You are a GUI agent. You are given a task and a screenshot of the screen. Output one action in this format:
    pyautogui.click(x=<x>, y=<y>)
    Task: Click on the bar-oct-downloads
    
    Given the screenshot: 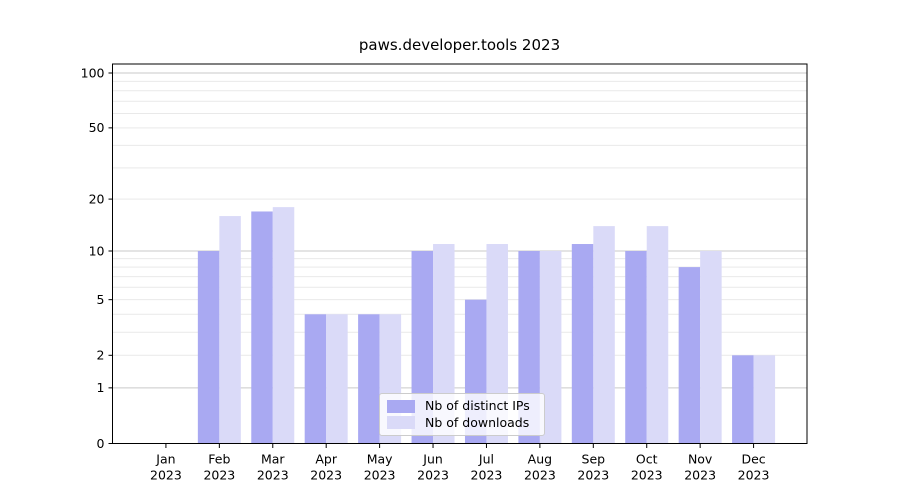 What is the action you would take?
    pyautogui.click(x=657, y=335)
    